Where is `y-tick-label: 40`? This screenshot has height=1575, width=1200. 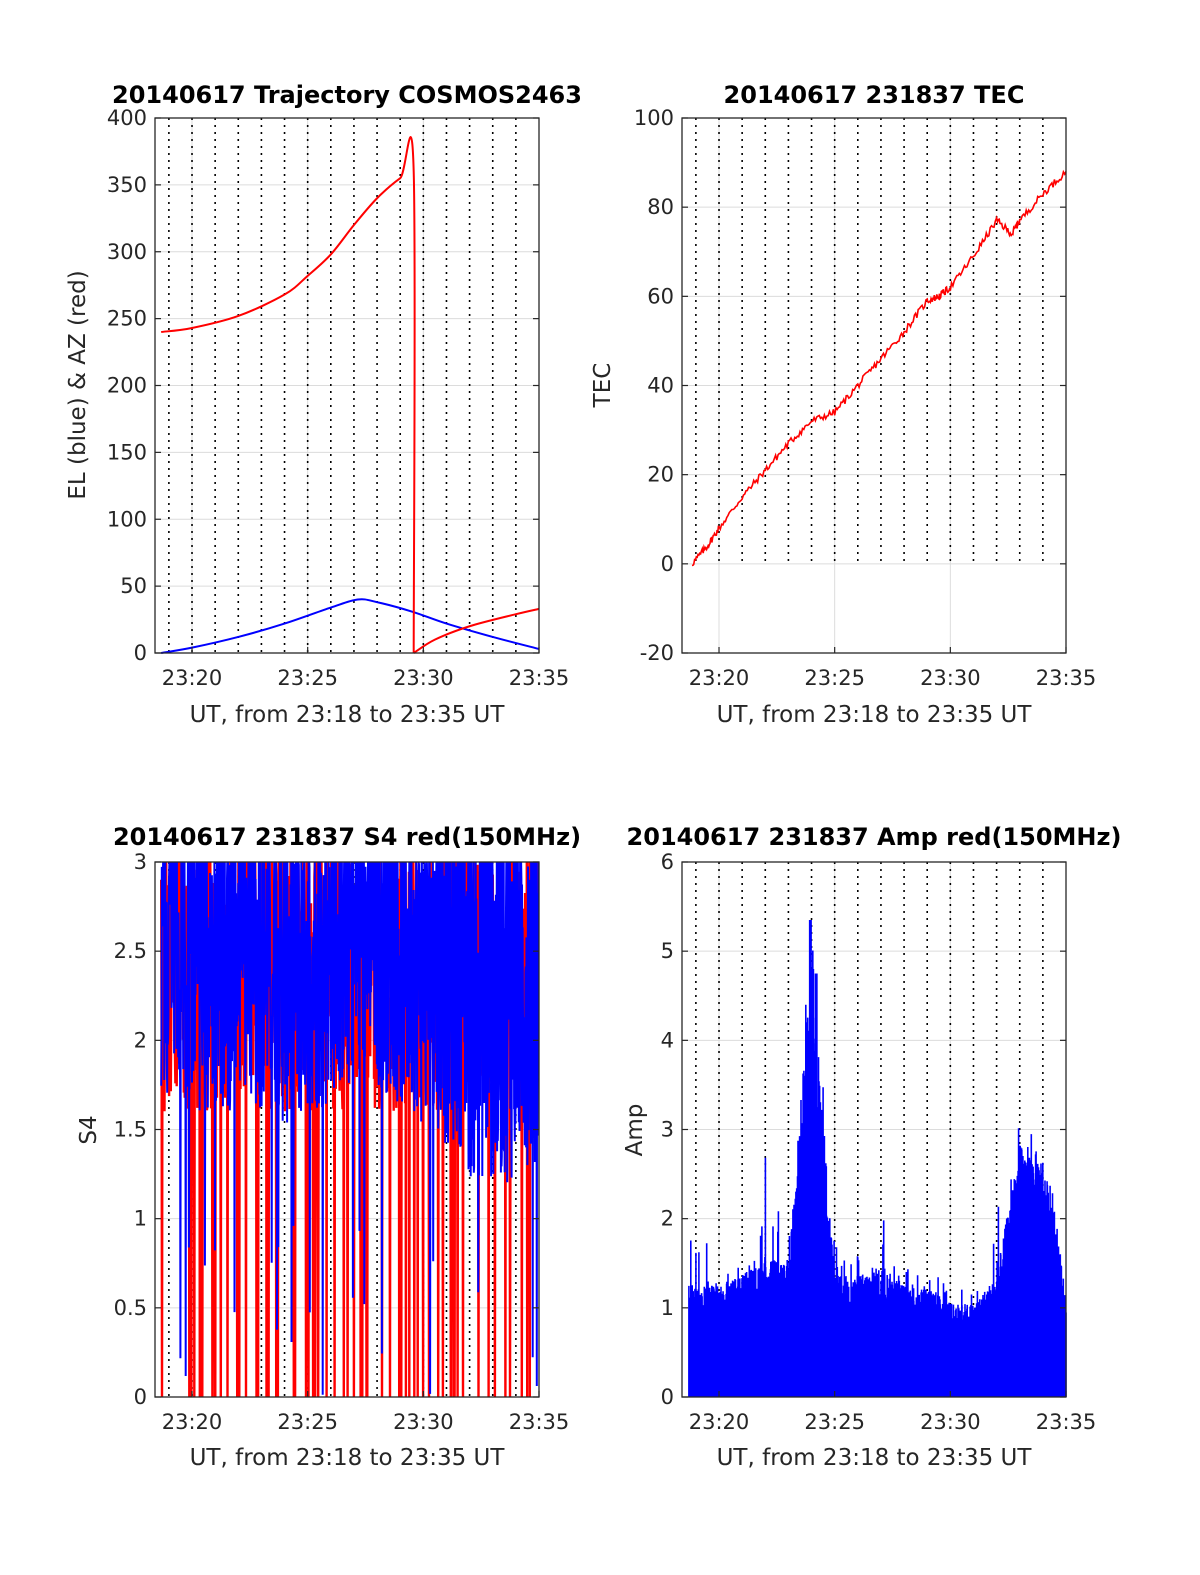 y-tick-label: 40 is located at coordinates (660, 386).